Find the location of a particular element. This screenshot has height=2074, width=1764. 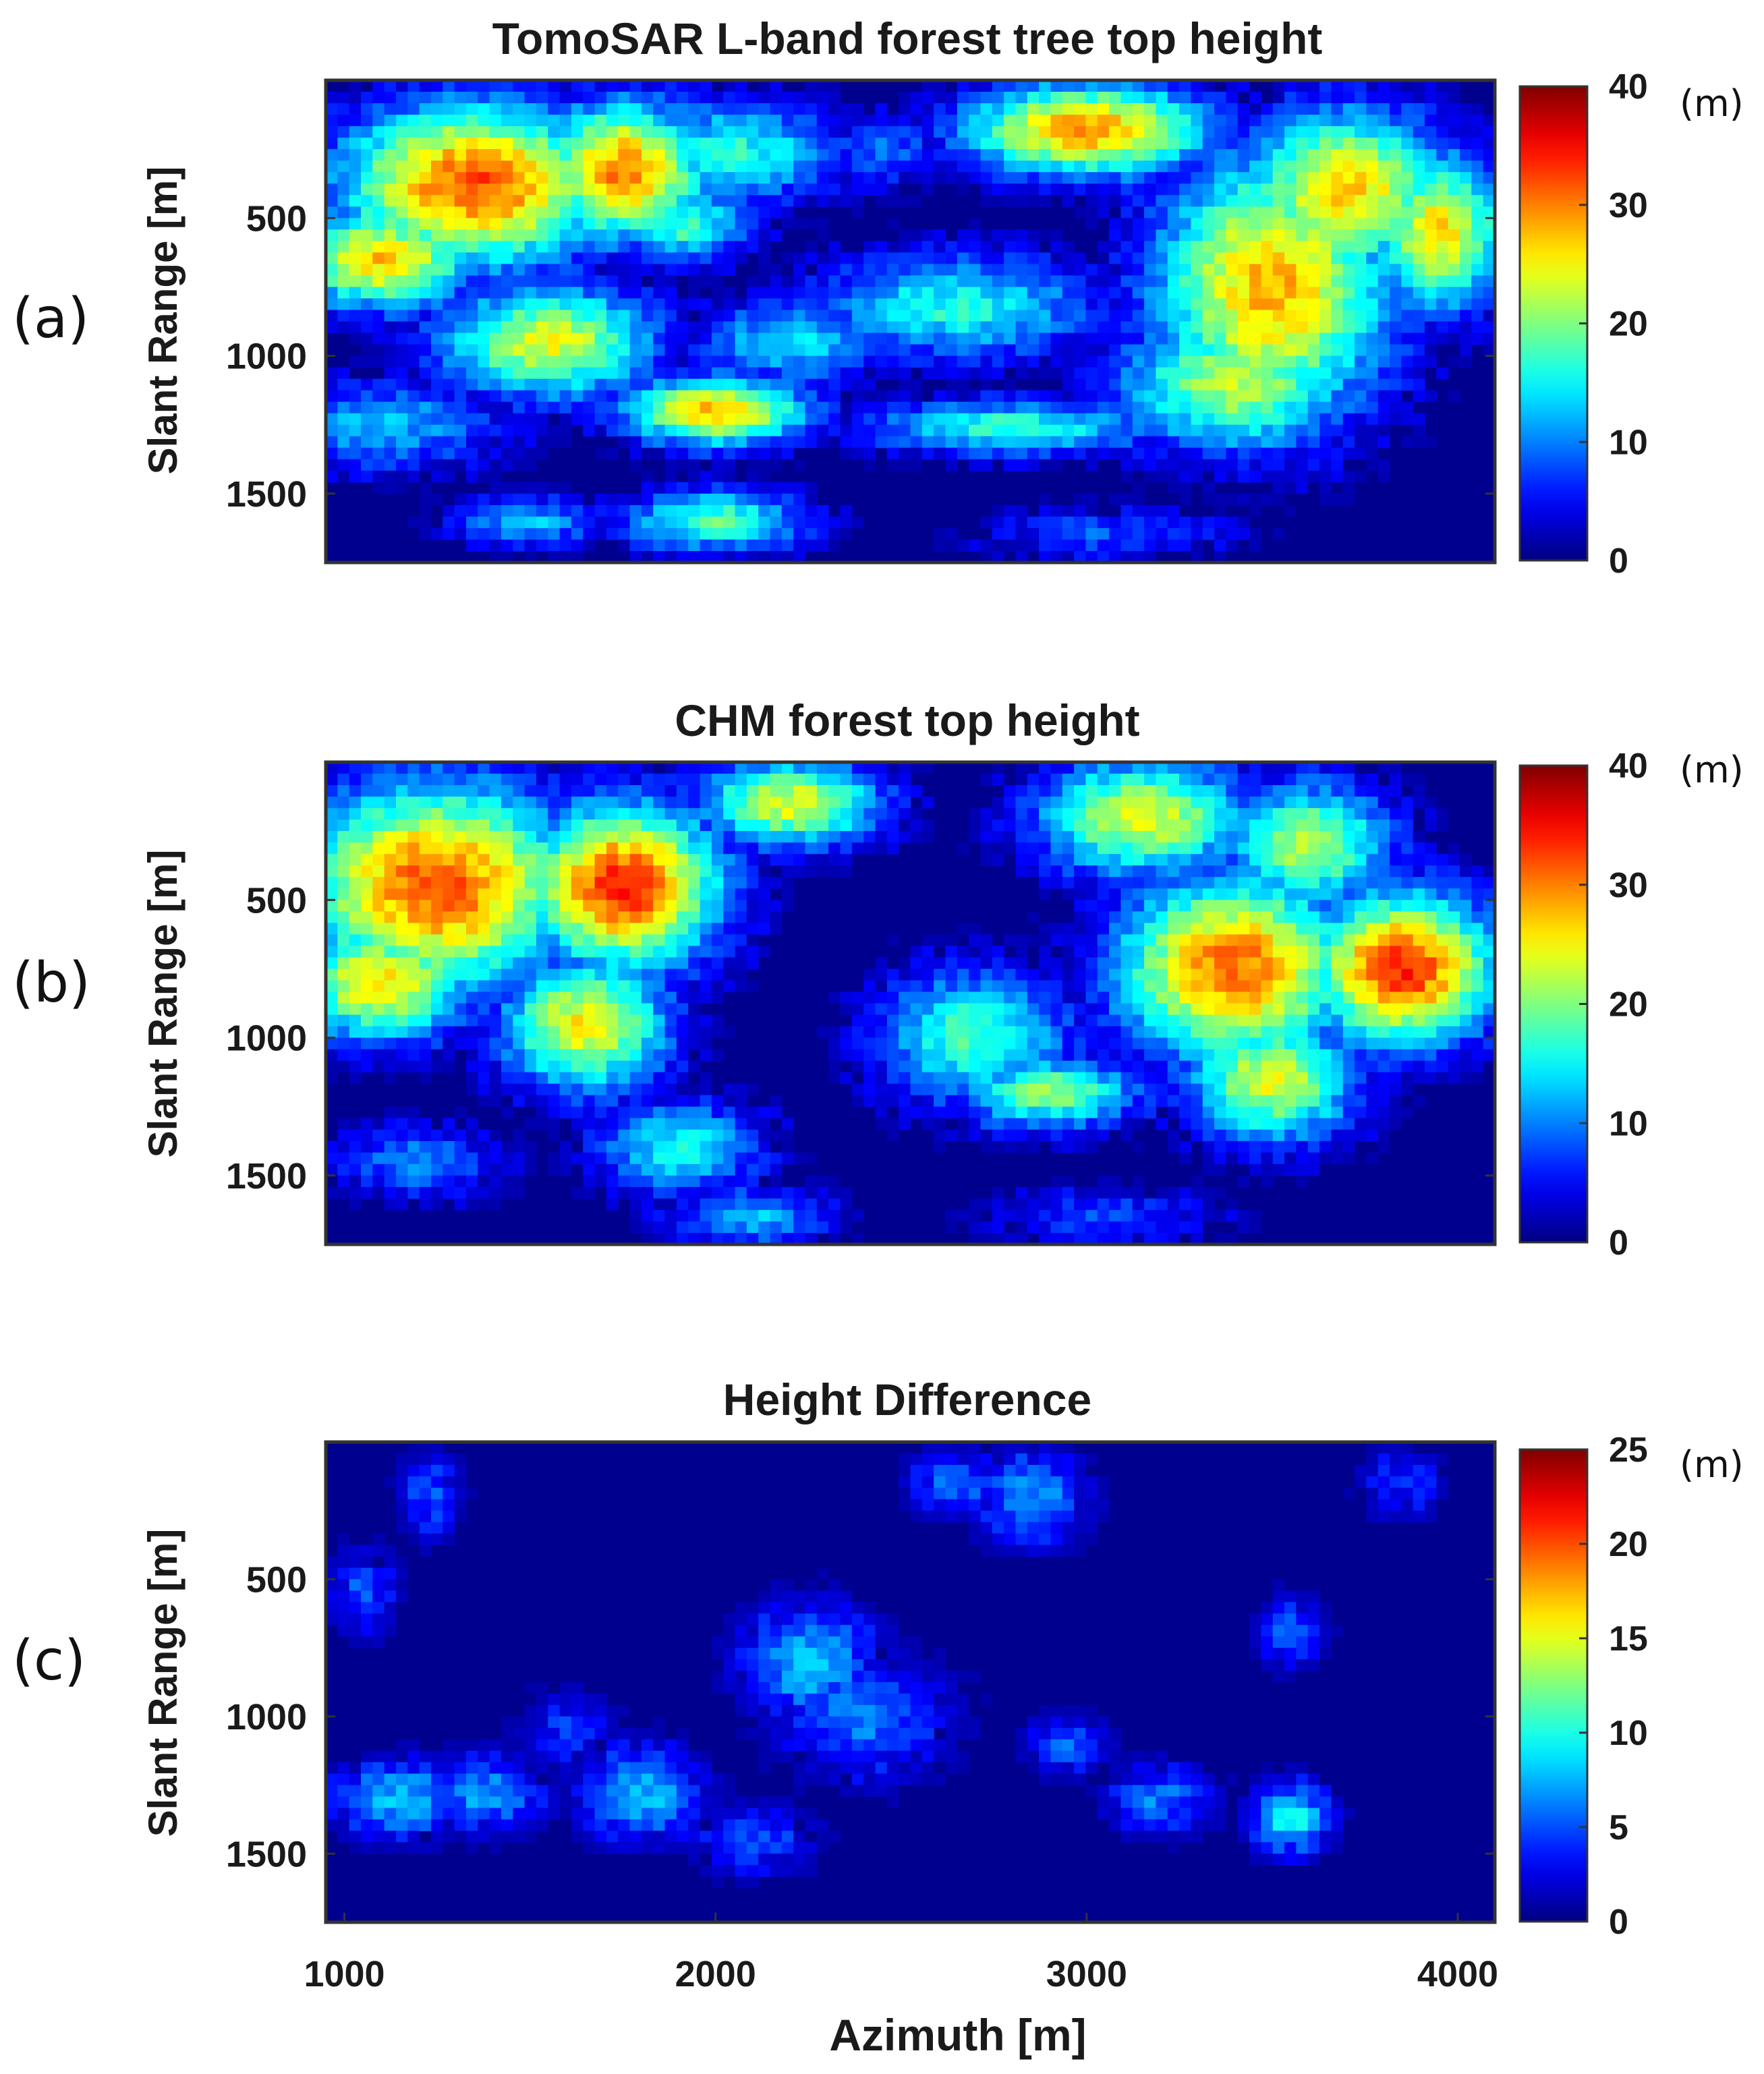

panel-a-label: (a) is located at coordinates (50, 319).